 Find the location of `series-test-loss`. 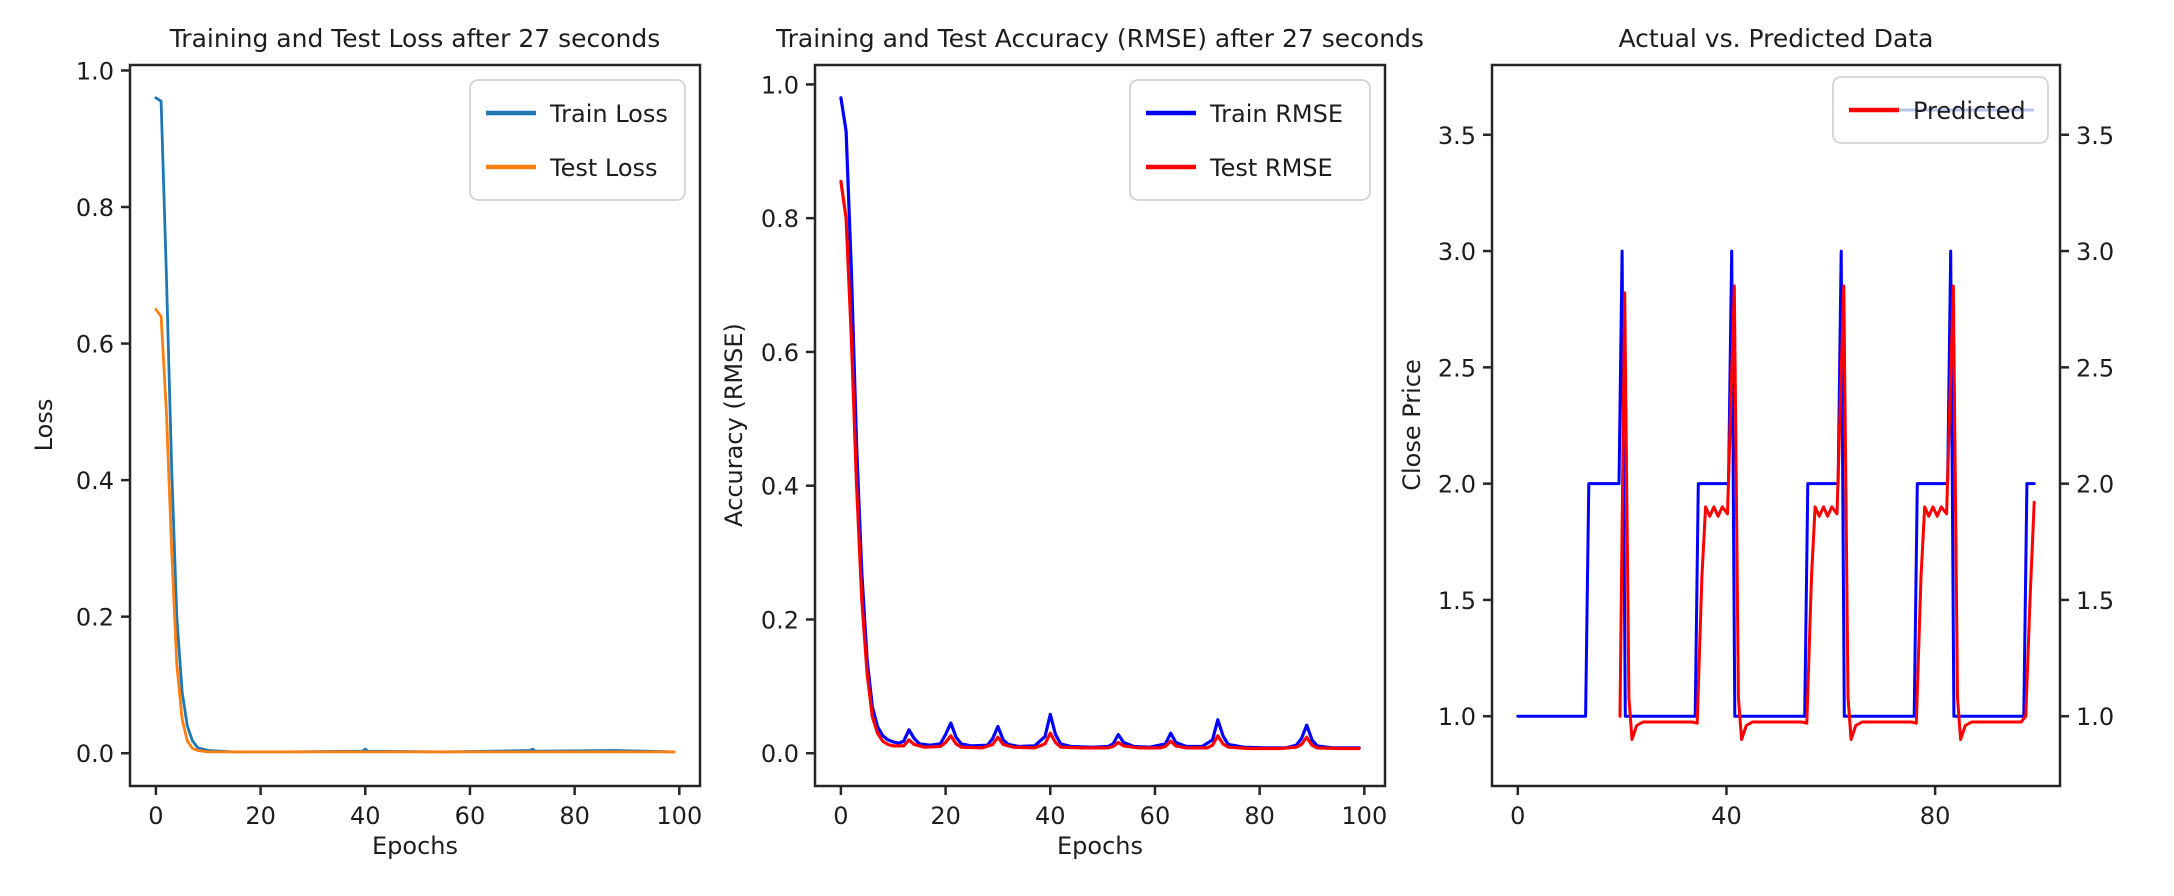

series-test-loss is located at coordinates (415, 530).